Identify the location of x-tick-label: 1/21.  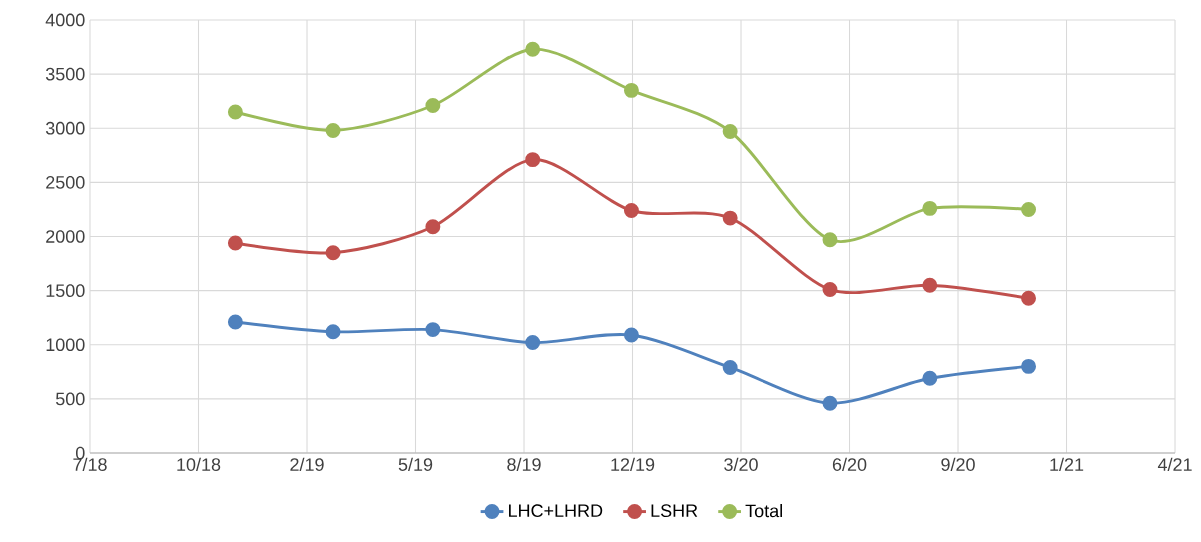
(1067, 464).